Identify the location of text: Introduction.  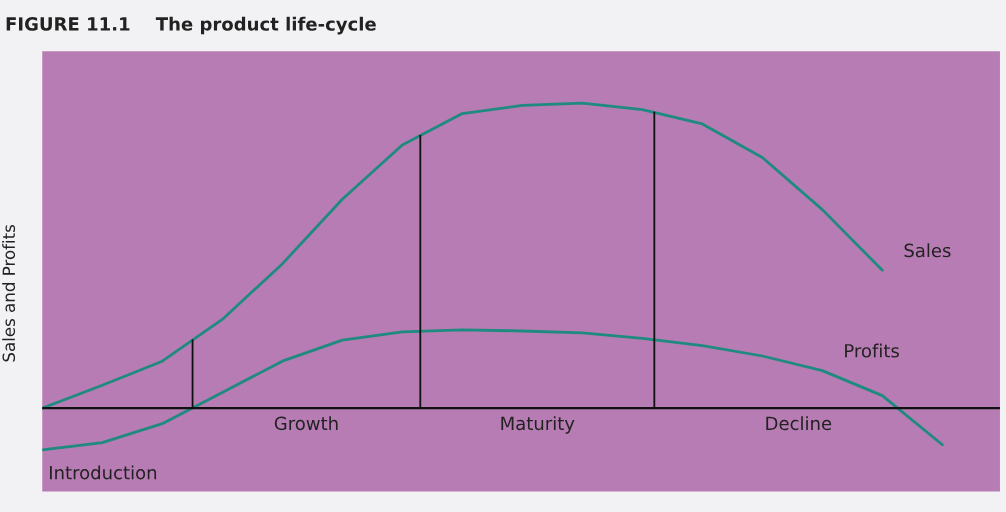
(103, 472).